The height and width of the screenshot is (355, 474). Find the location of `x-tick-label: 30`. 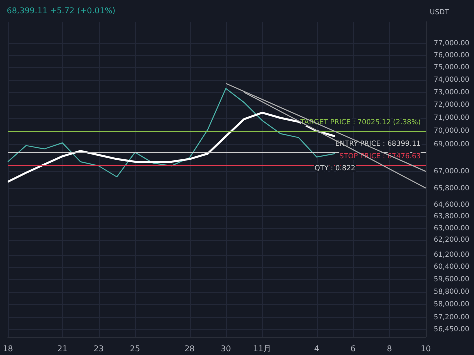

x-tick-label: 30 is located at coordinates (226, 349).